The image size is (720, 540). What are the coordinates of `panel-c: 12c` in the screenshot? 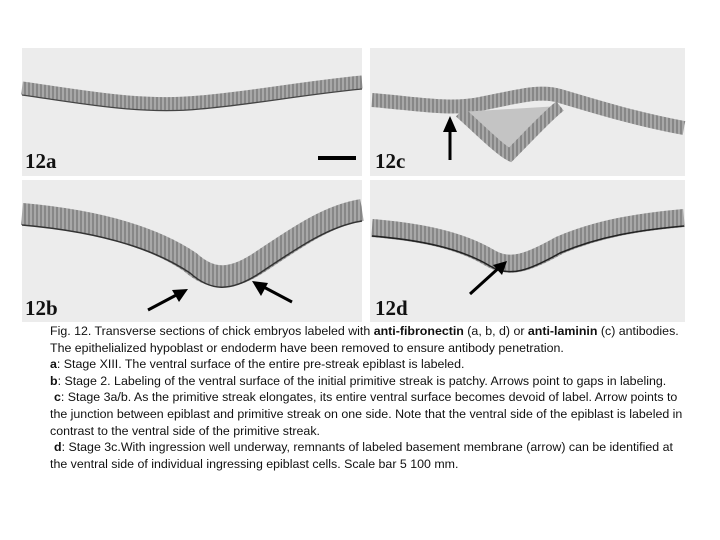 It's located at (528, 112).